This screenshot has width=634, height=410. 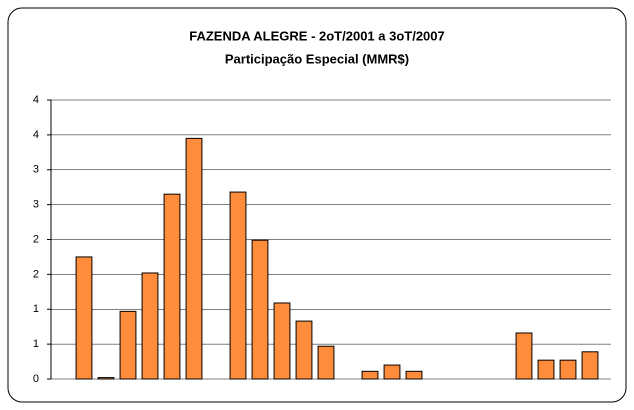 I want to click on chart-title: FAZENDA ALEGRE - 2oT/2001 a 3oT/2007, so click(x=317, y=35).